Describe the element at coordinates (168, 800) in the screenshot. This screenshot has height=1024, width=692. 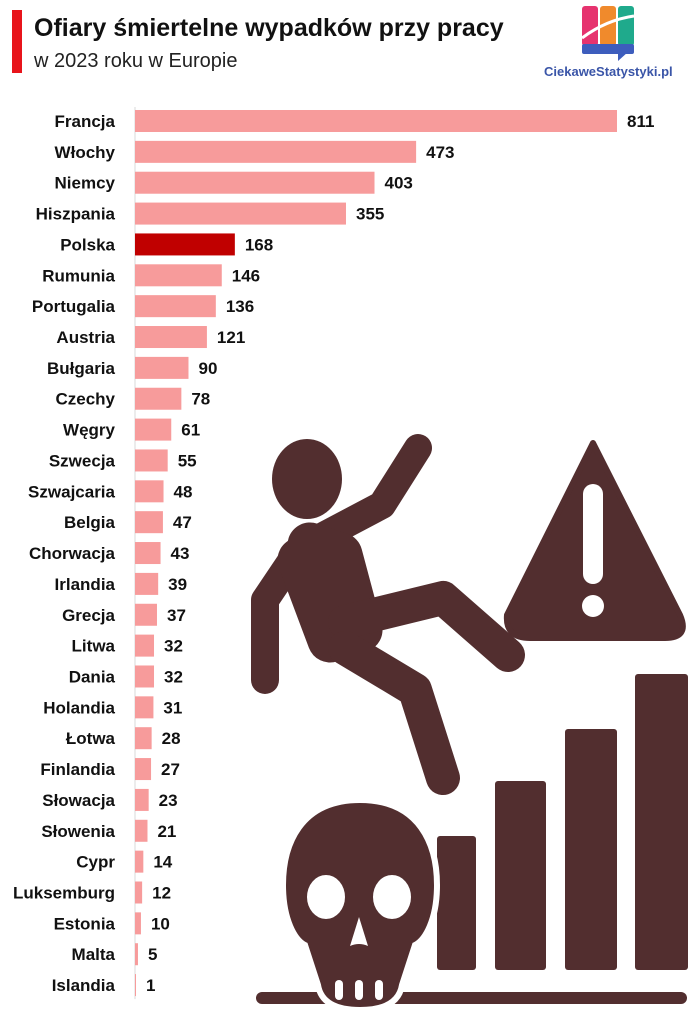
I see `value-label: 23` at that location.